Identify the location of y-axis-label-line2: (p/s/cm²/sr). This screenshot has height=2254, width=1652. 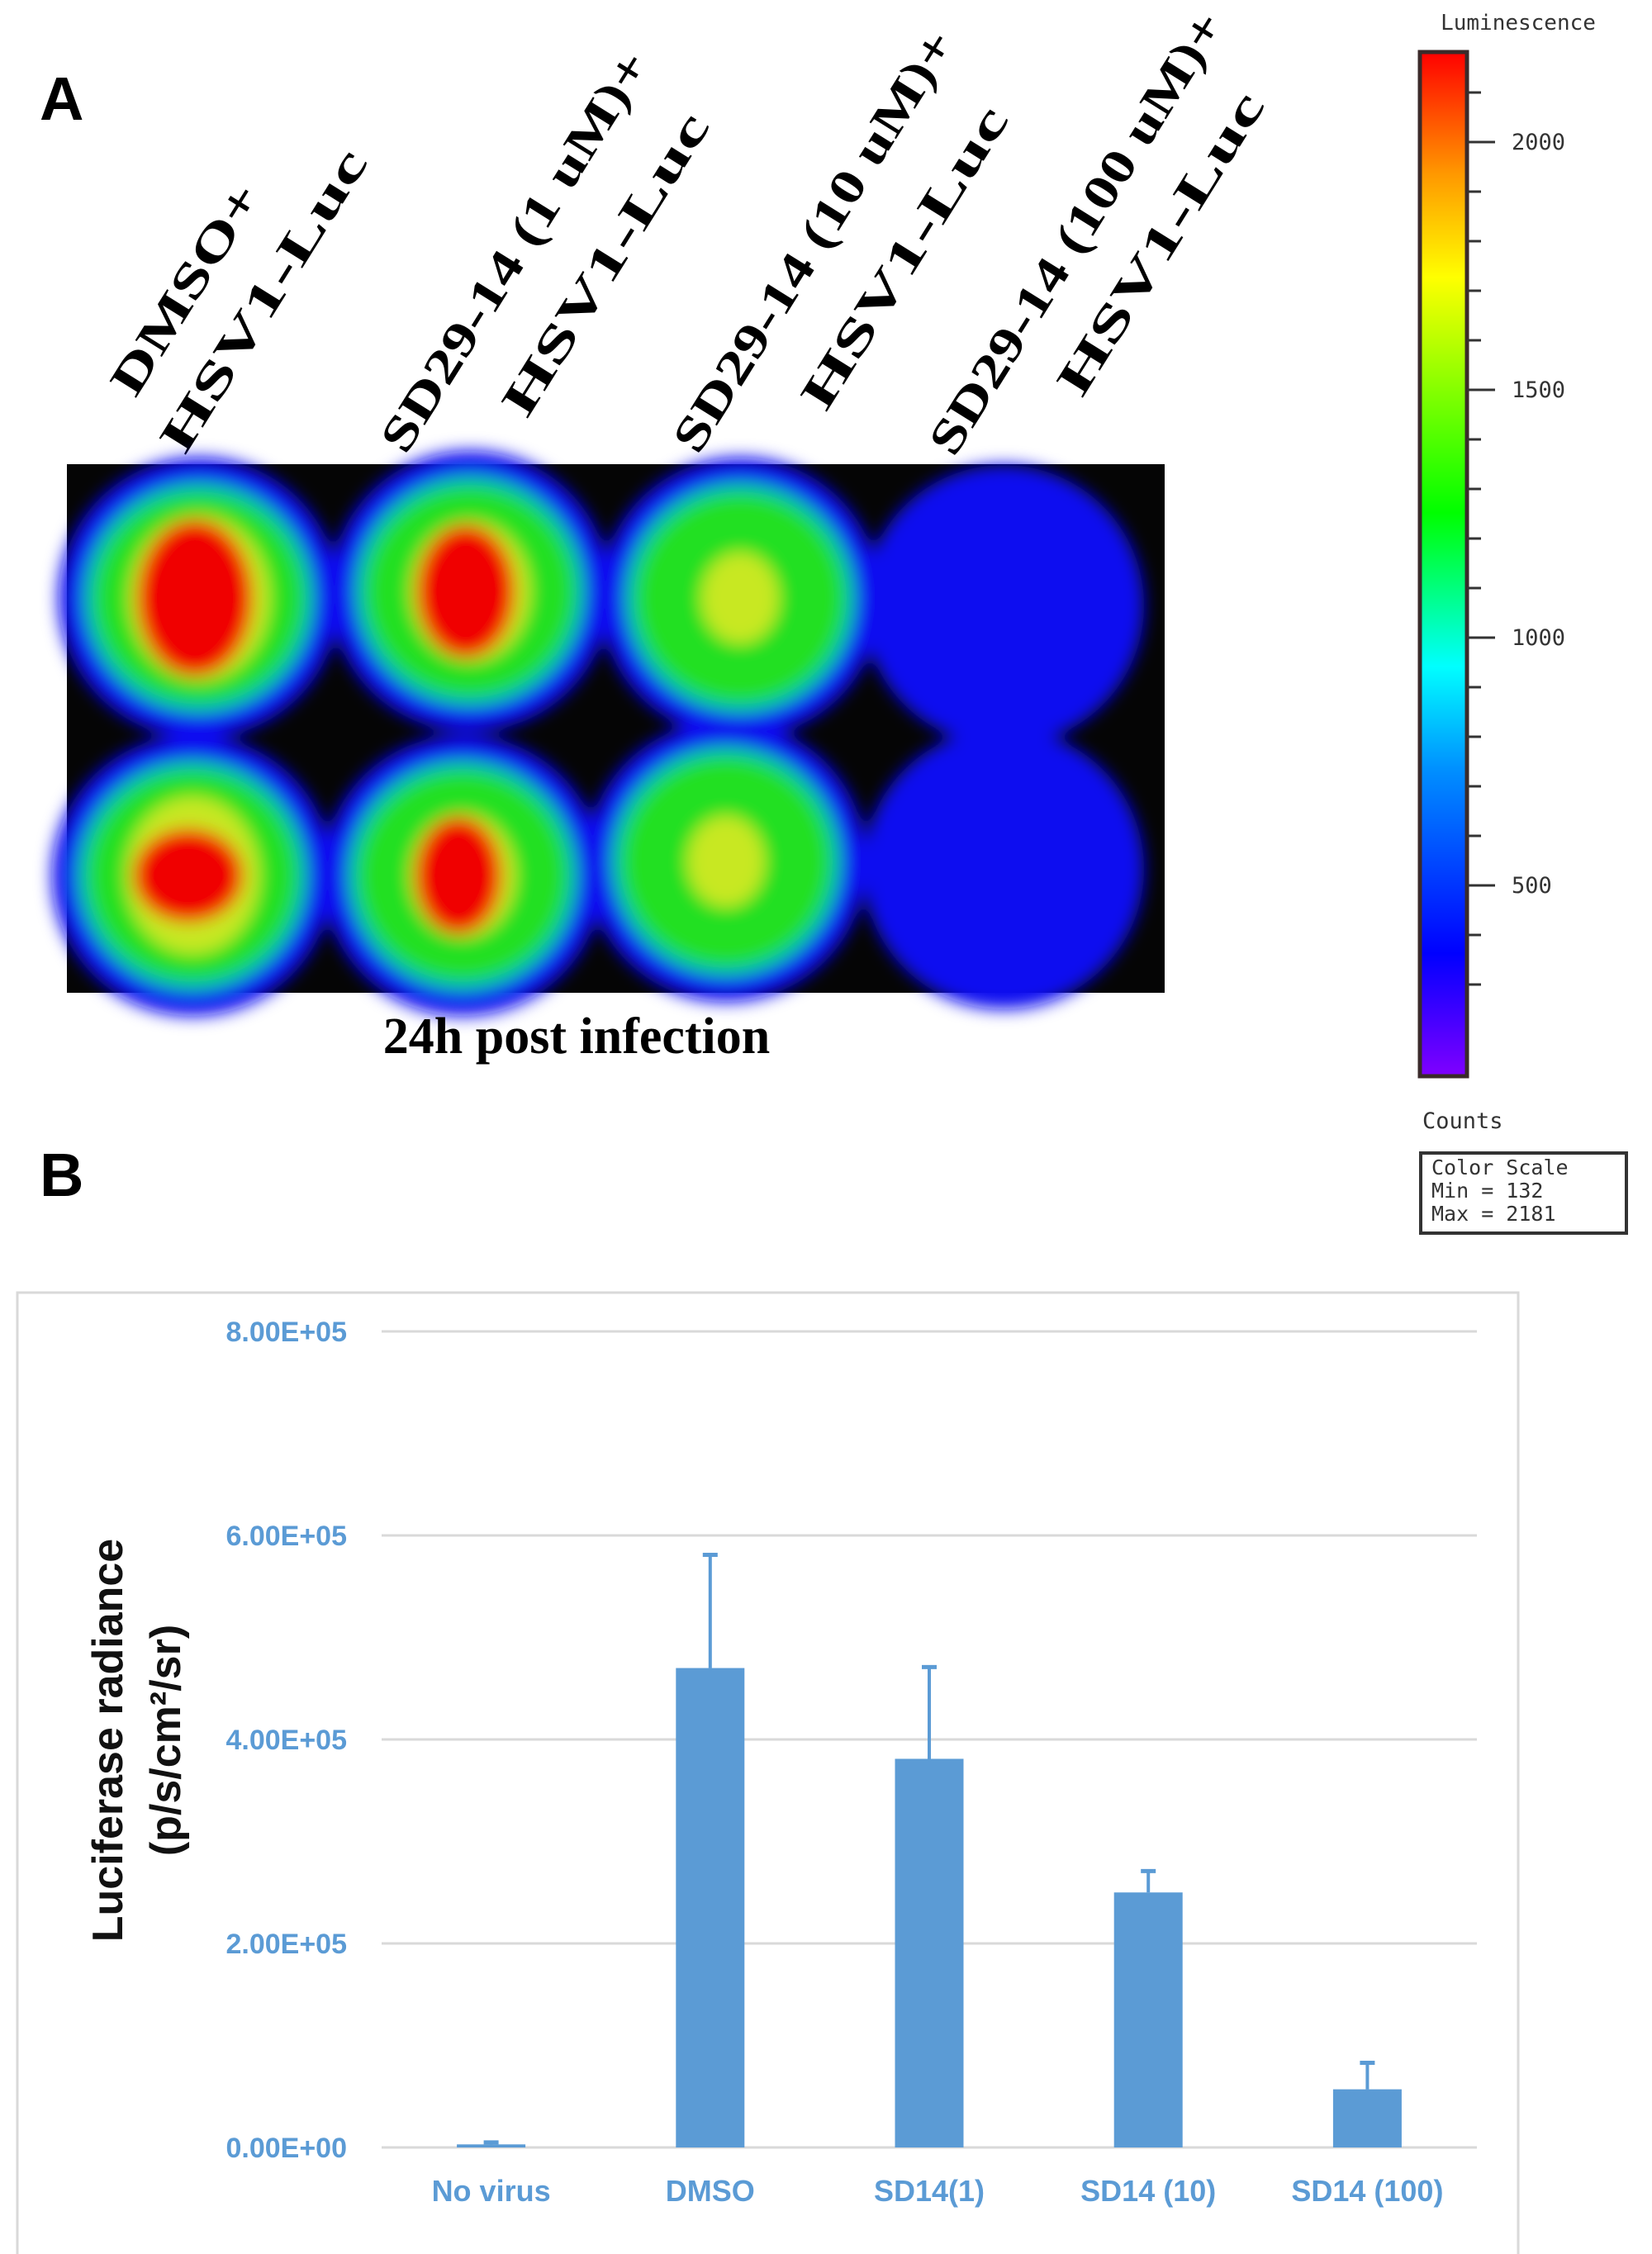
(166, 1740).